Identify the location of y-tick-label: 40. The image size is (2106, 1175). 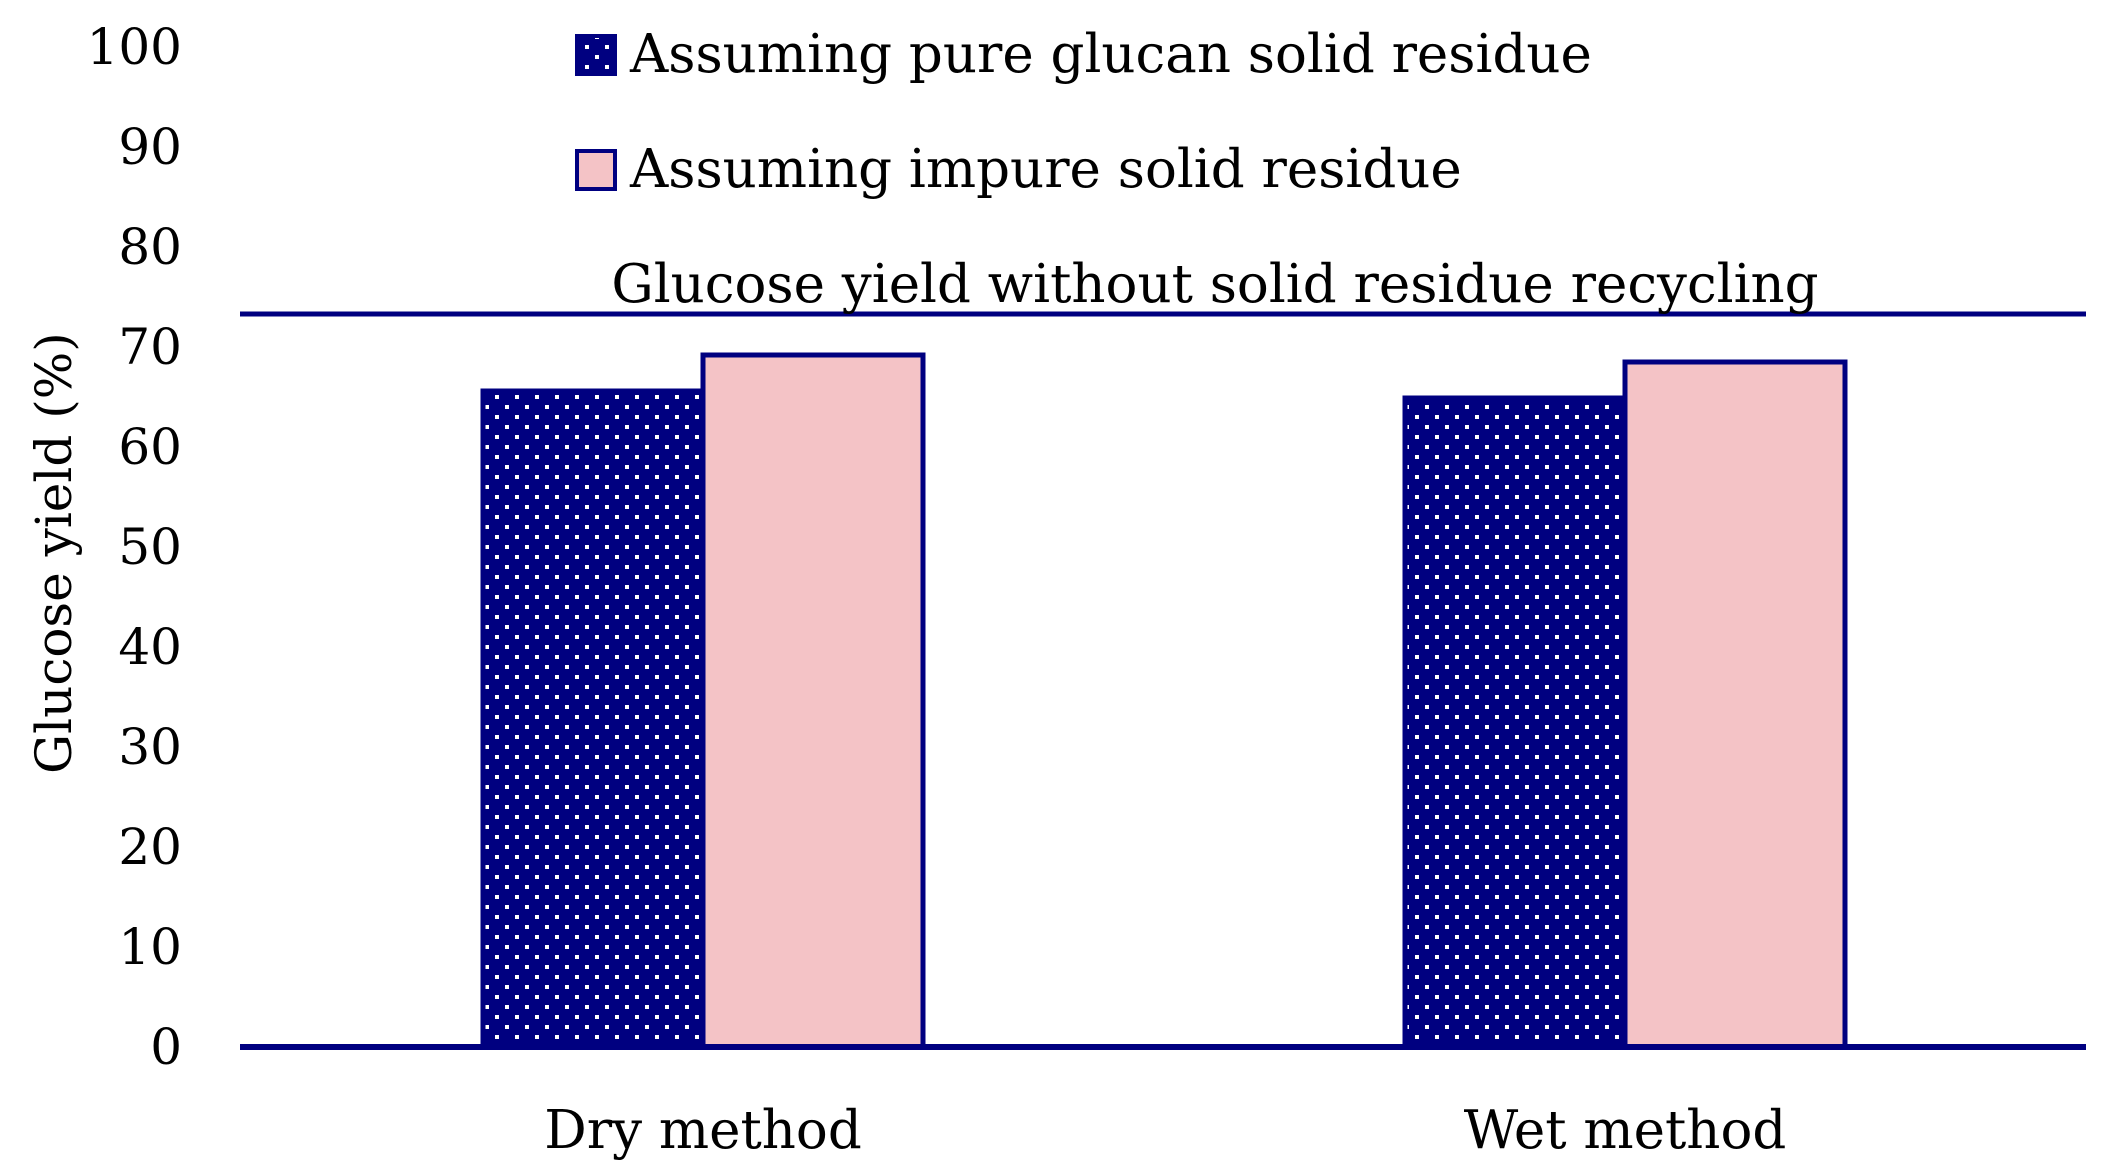
(150, 647).